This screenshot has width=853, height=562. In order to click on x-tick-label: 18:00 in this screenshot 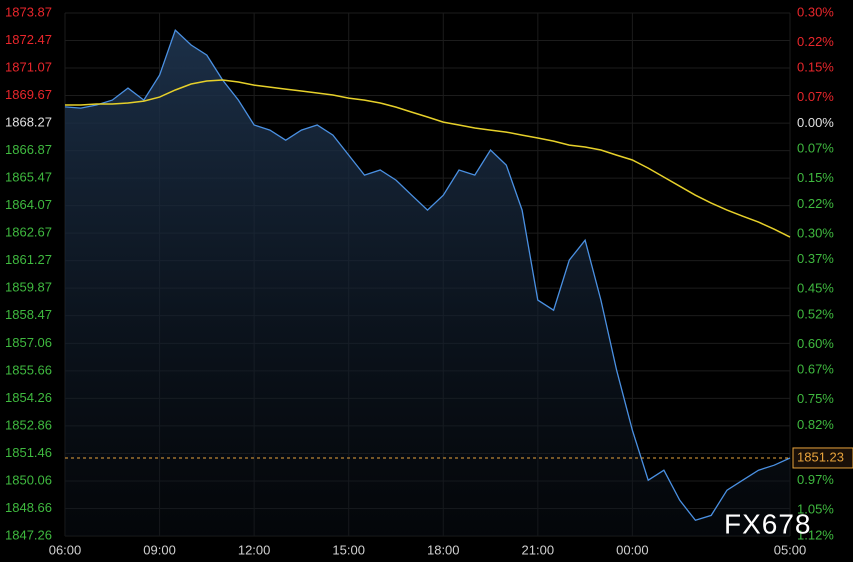, I will do `click(443, 549)`.